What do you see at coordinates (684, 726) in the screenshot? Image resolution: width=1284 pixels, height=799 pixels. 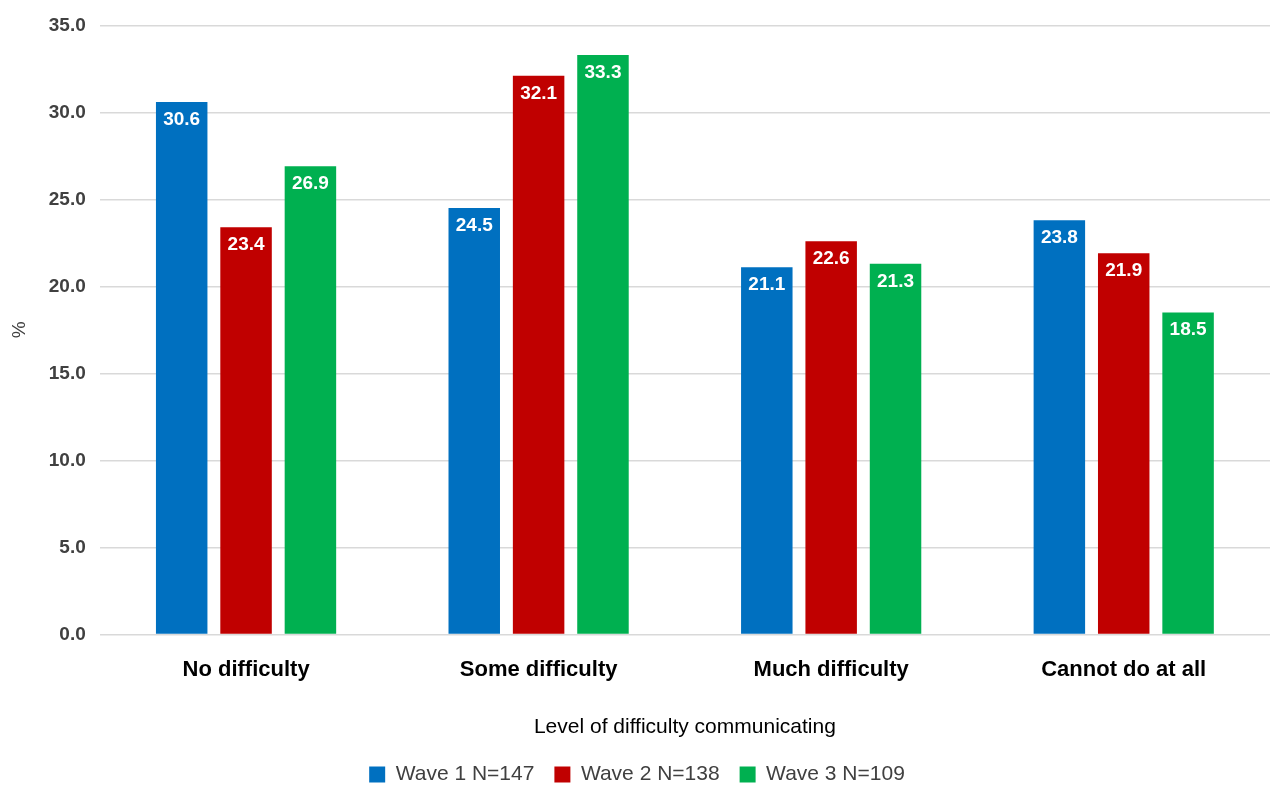 I see `x-axis-title: Level of difficulty communicating` at bounding box center [684, 726].